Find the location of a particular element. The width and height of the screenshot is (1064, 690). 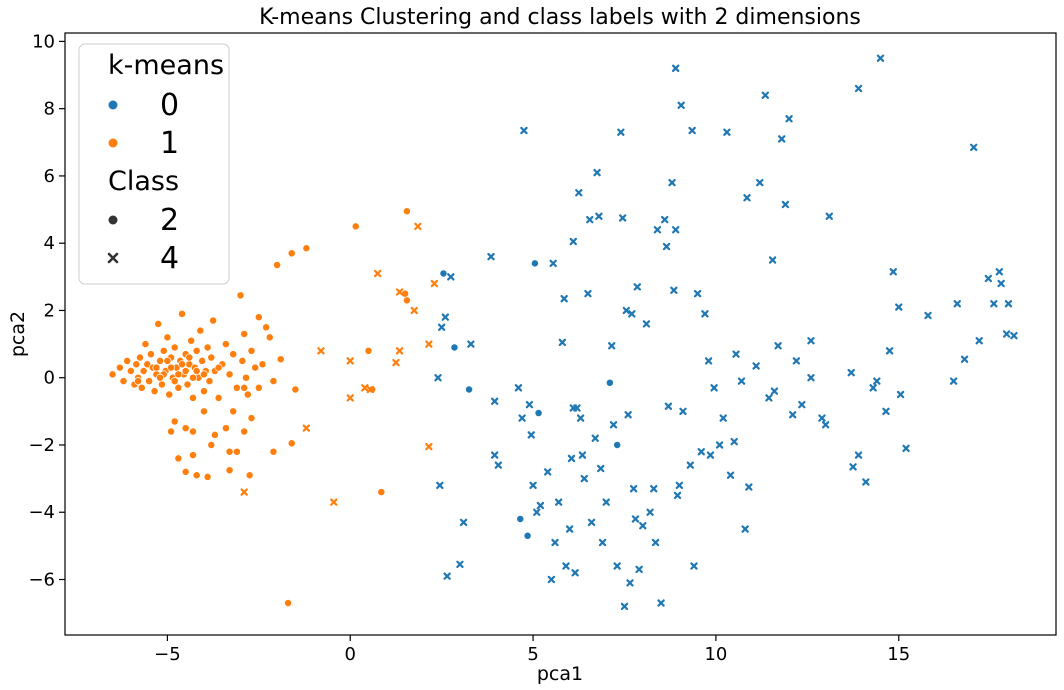

y-tick-label: 2 is located at coordinates (49, 310).